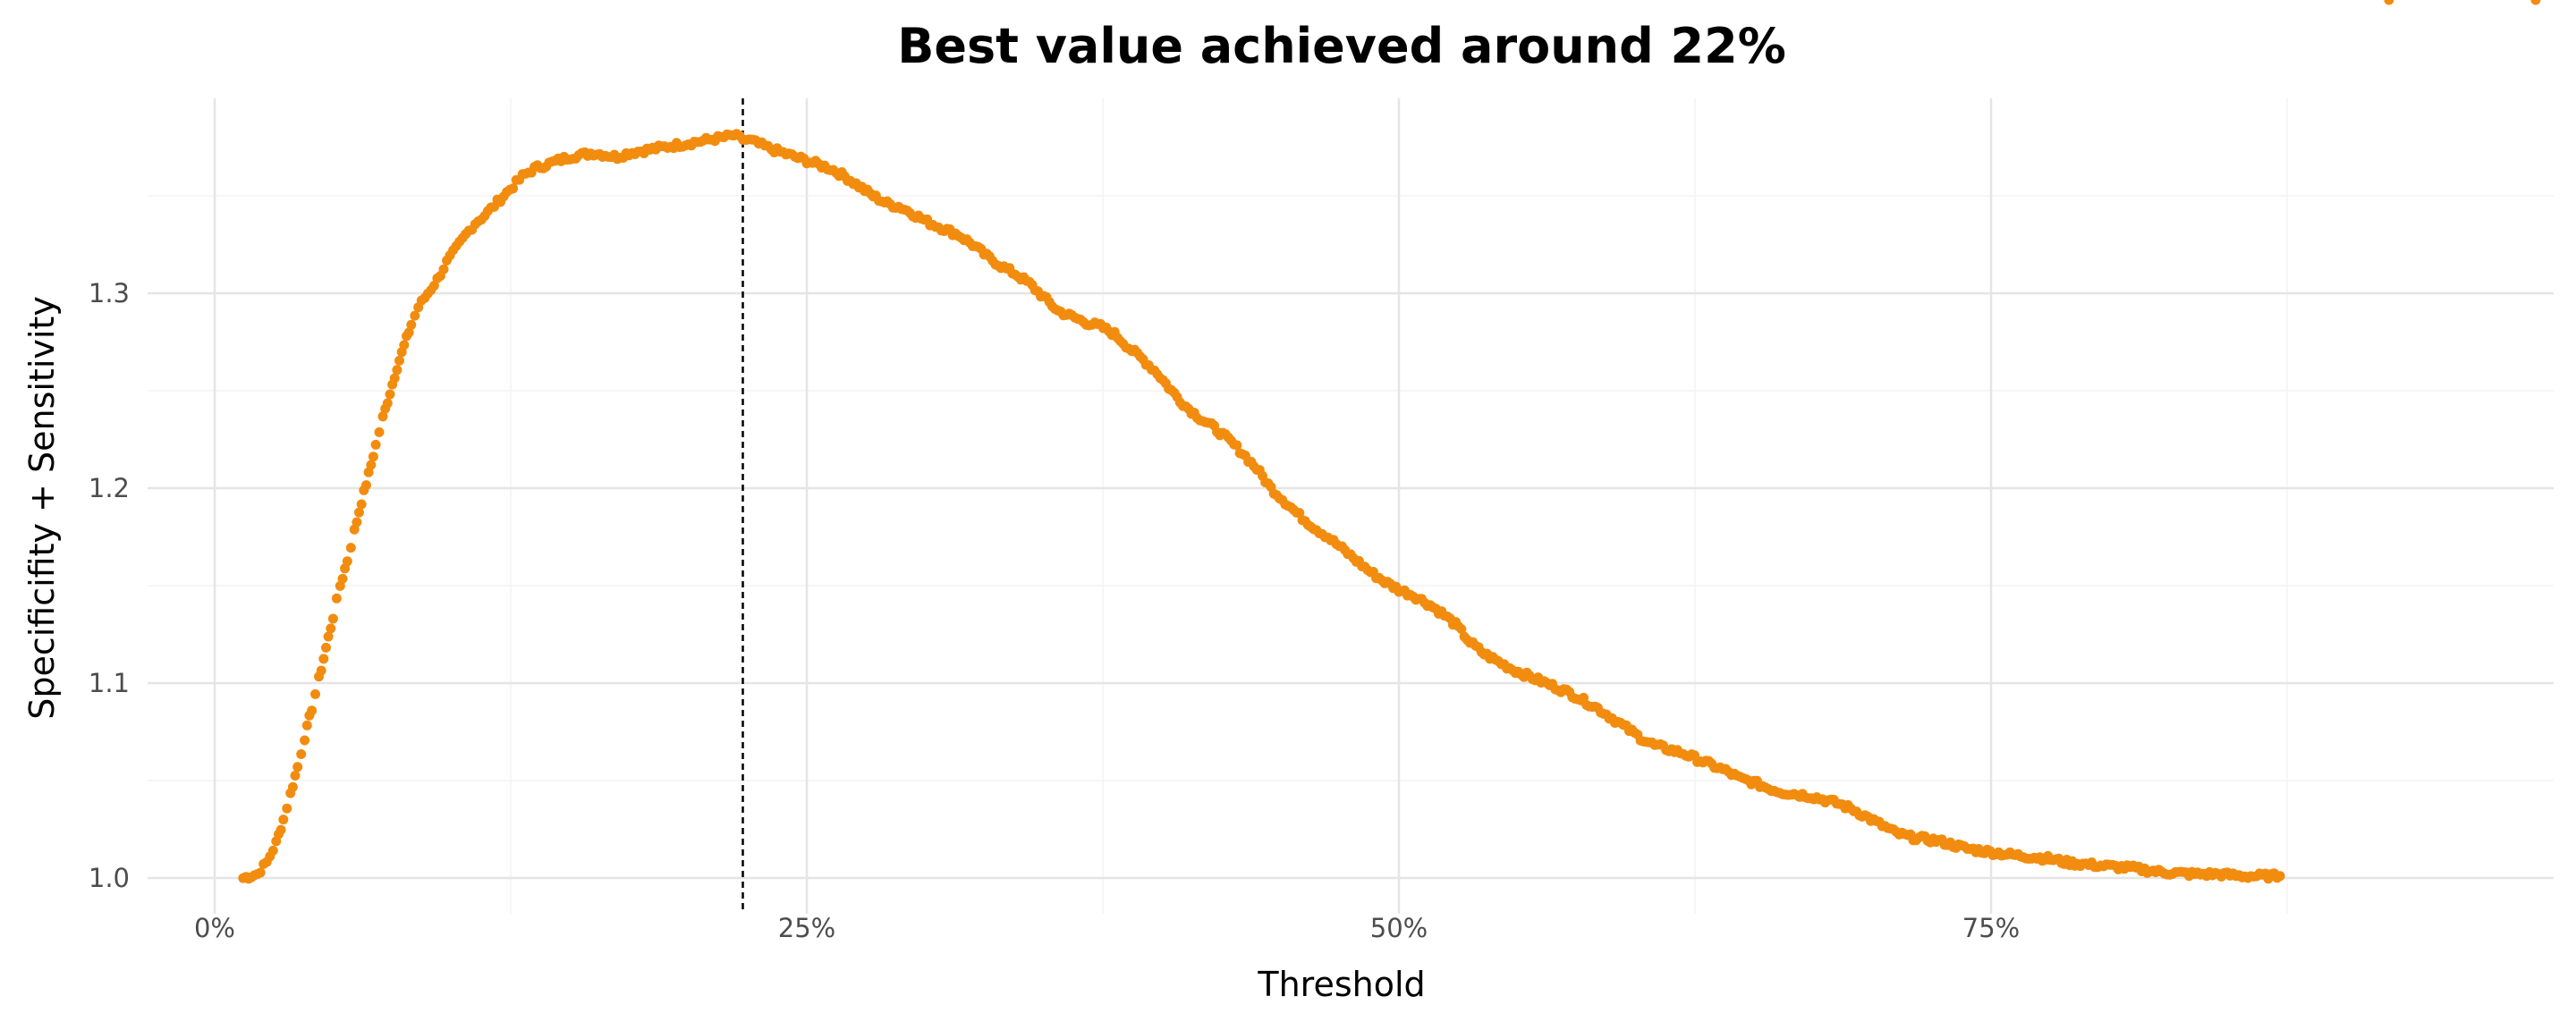 The image size is (2576, 1030). What do you see at coordinates (42, 508) in the screenshot?
I see `y-axis-title: Specificifity + Sensitivity` at bounding box center [42, 508].